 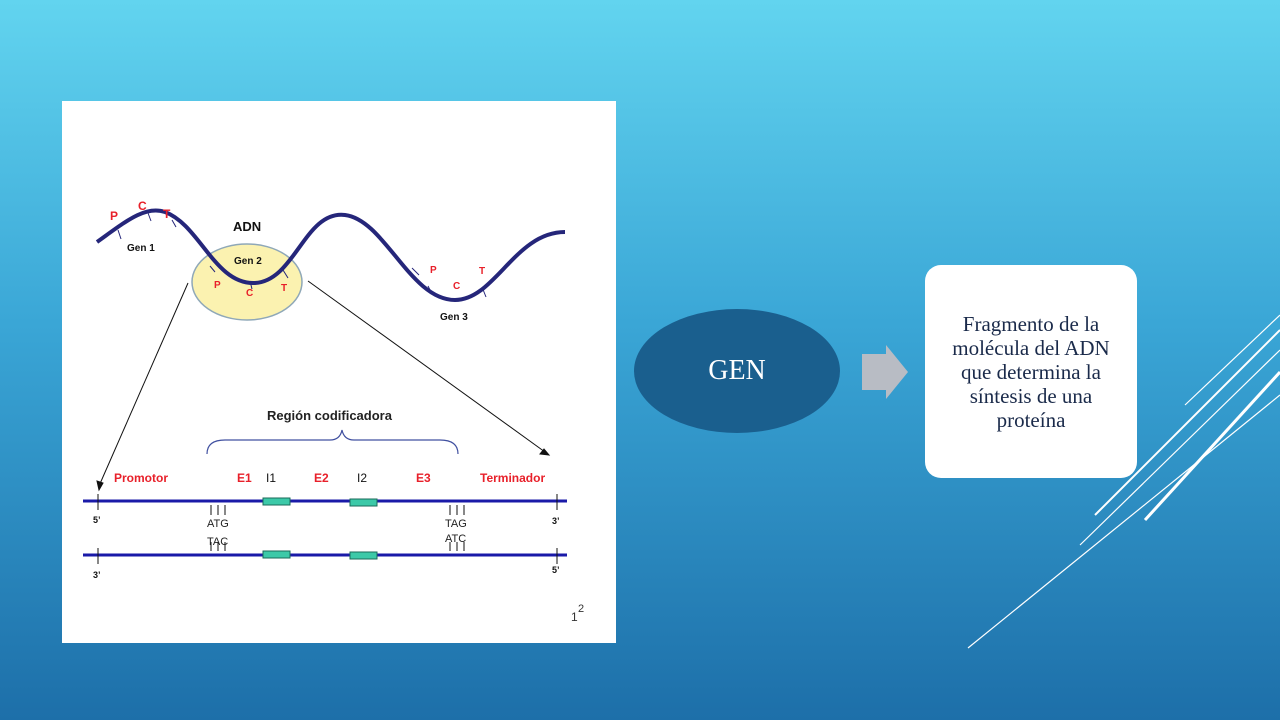 What do you see at coordinates (581, 609) in the screenshot?
I see `footnote-sup: 2` at bounding box center [581, 609].